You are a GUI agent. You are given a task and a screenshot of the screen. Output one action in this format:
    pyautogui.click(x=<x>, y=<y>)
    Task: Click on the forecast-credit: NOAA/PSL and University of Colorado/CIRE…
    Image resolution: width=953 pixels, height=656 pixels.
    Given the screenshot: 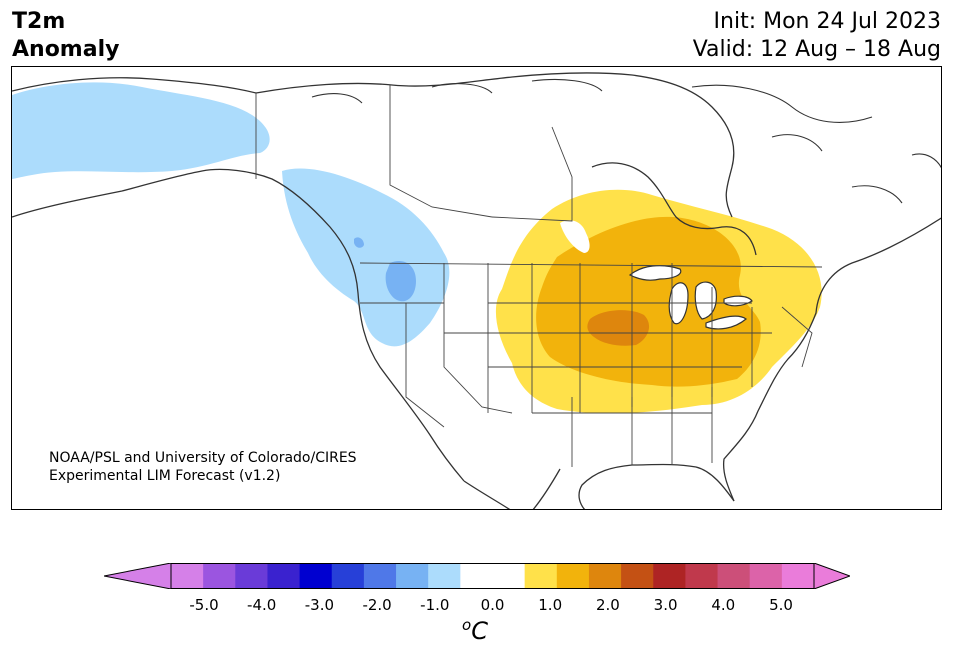 What is the action you would take?
    pyautogui.click(x=203, y=467)
    